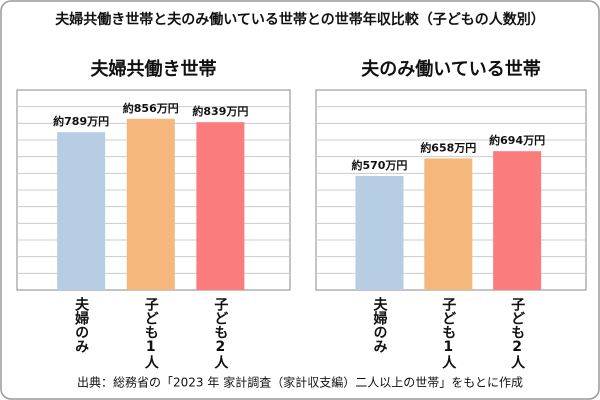 This screenshot has width=600, height=400. I want to click on value-label: 約570万円, so click(379, 165).